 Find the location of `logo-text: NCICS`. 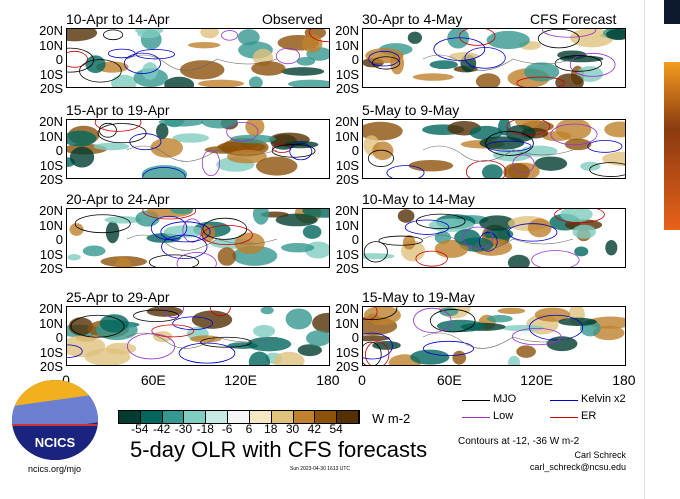

logo-text: NCICS is located at coordinates (55, 442).